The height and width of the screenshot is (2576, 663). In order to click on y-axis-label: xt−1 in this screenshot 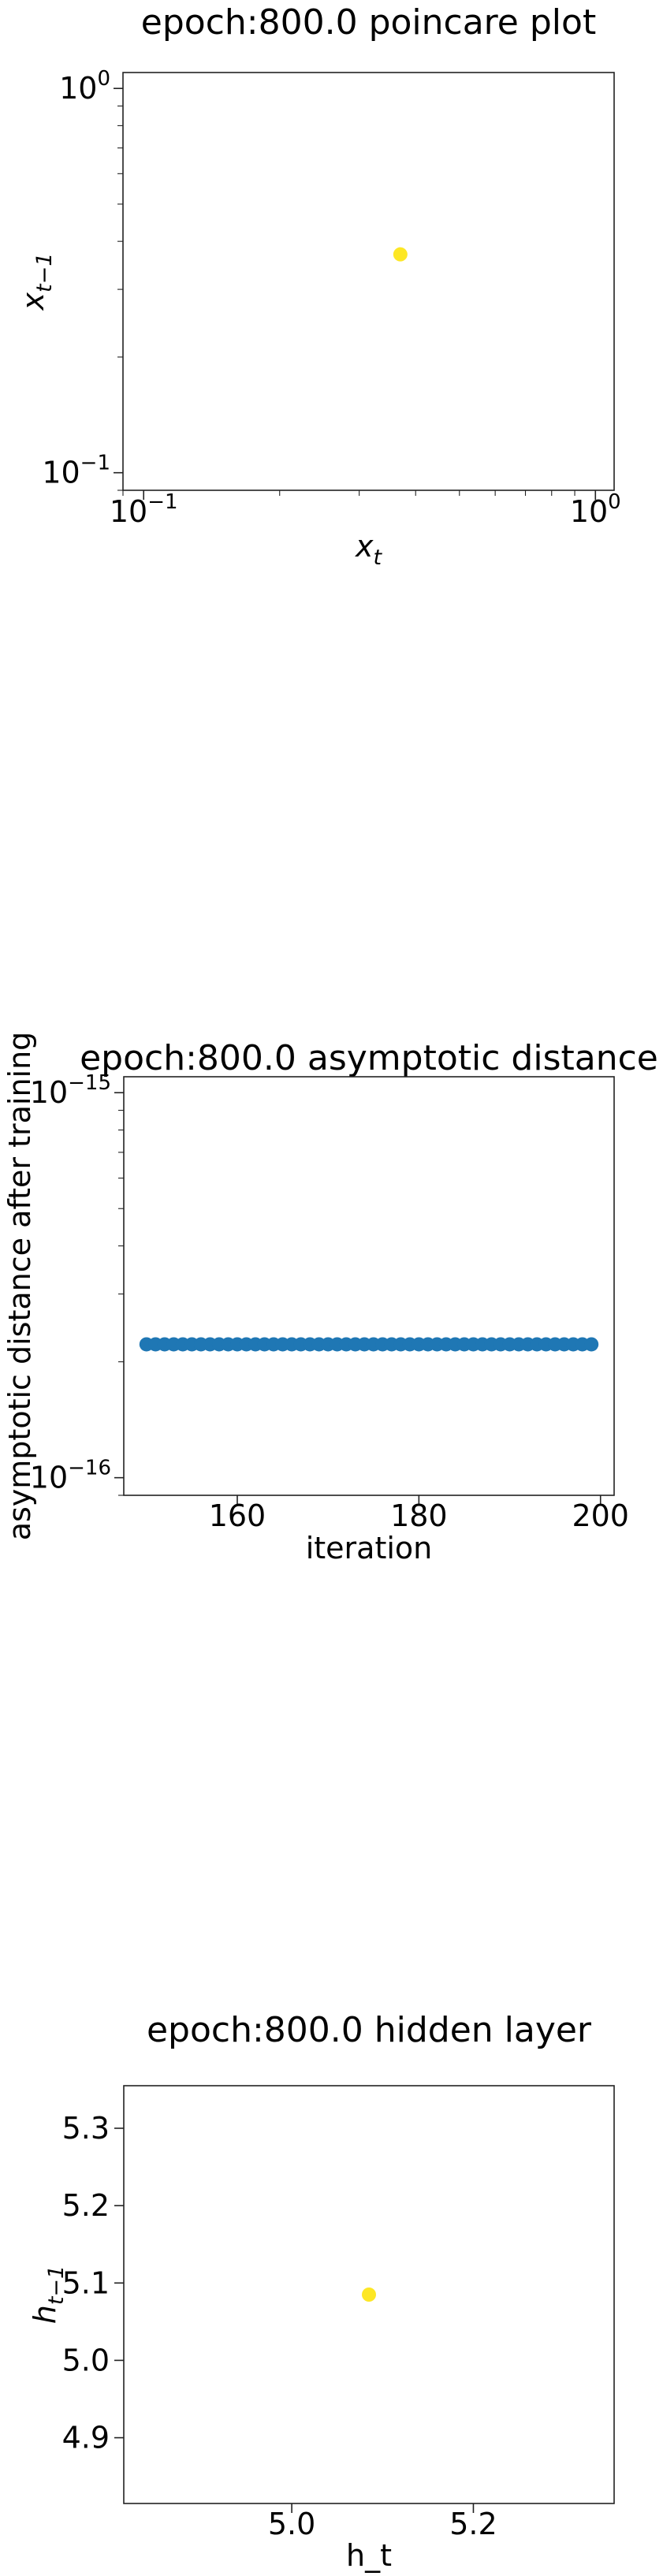, I will do `click(36, 282)`.